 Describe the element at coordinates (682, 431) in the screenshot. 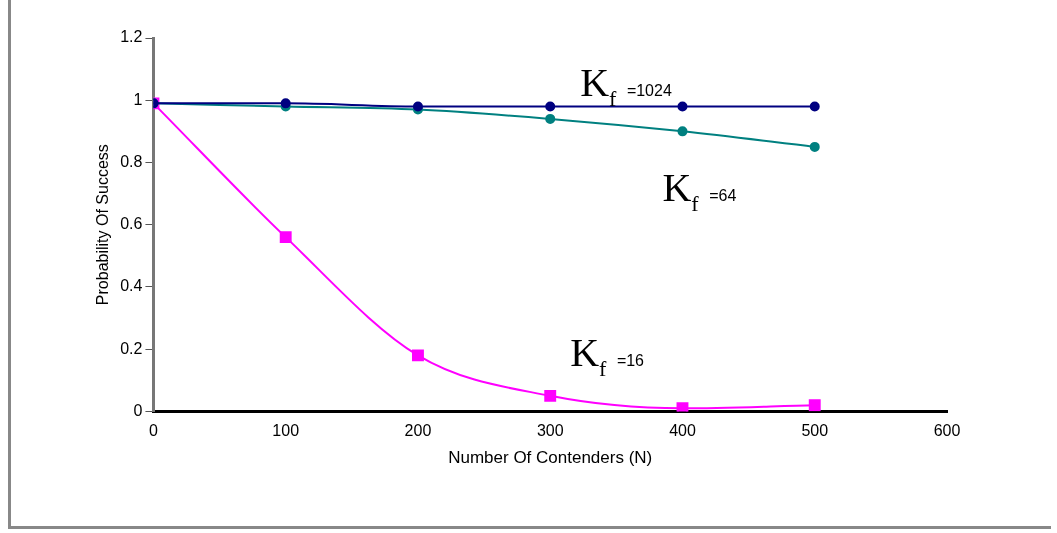

I see `x-tick-label: 400` at that location.